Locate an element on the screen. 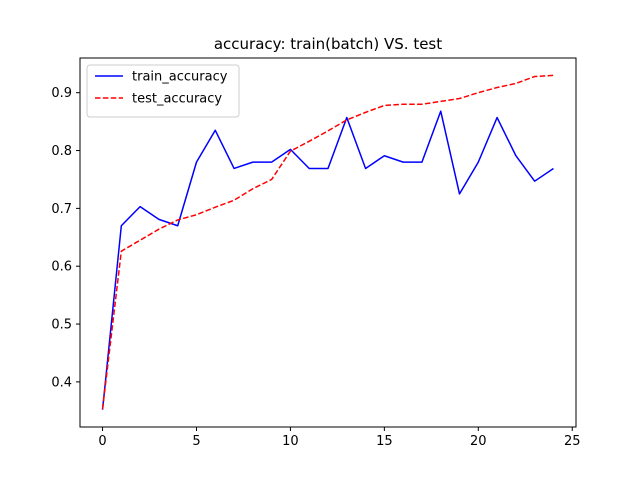  x-tick-label: 10 is located at coordinates (290, 441).